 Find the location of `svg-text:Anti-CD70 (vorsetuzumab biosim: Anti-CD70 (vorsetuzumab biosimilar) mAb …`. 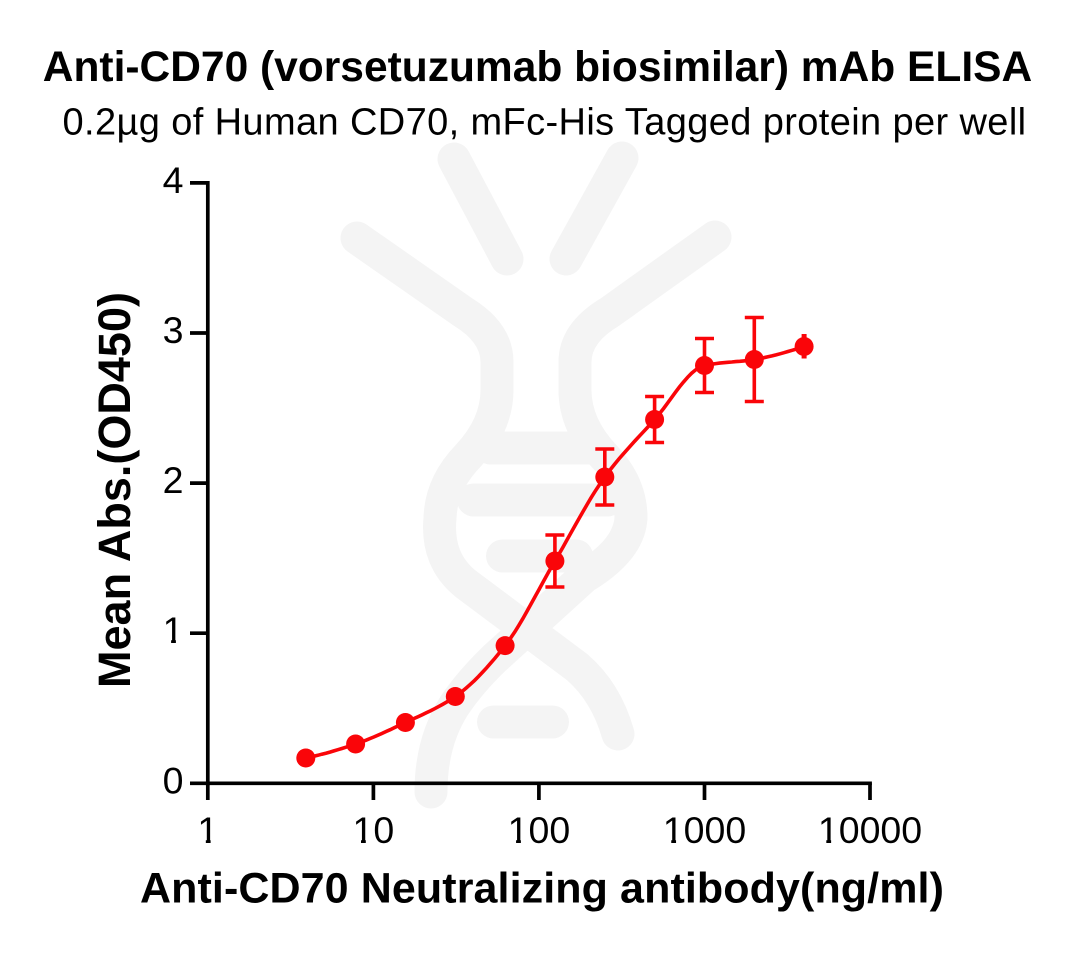

svg-text:Anti-CD70 (vorsetuzumab biosim: Anti-CD70 (vorsetuzumab biosimilar) mAb … is located at coordinates (537, 67).